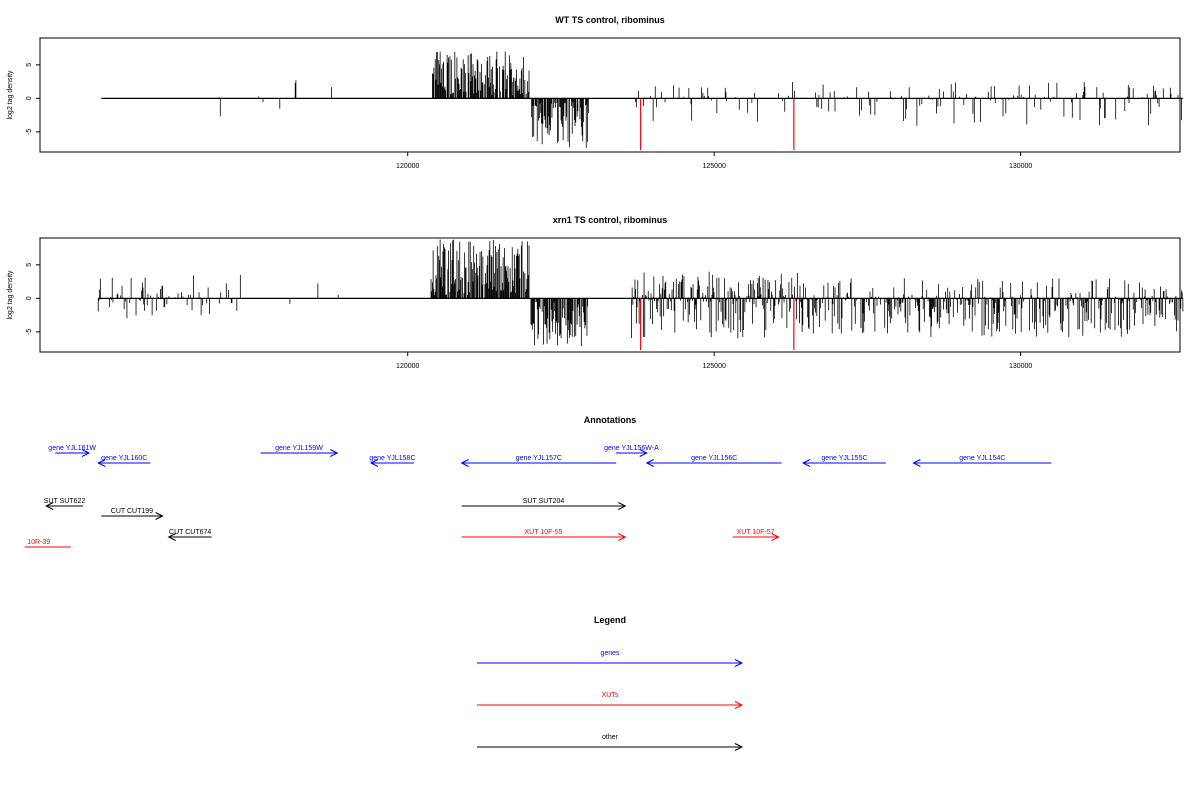 The width and height of the screenshot is (1200, 800). Describe the element at coordinates (72, 448) in the screenshot. I see `feature-label: gene YJL161W` at that location.